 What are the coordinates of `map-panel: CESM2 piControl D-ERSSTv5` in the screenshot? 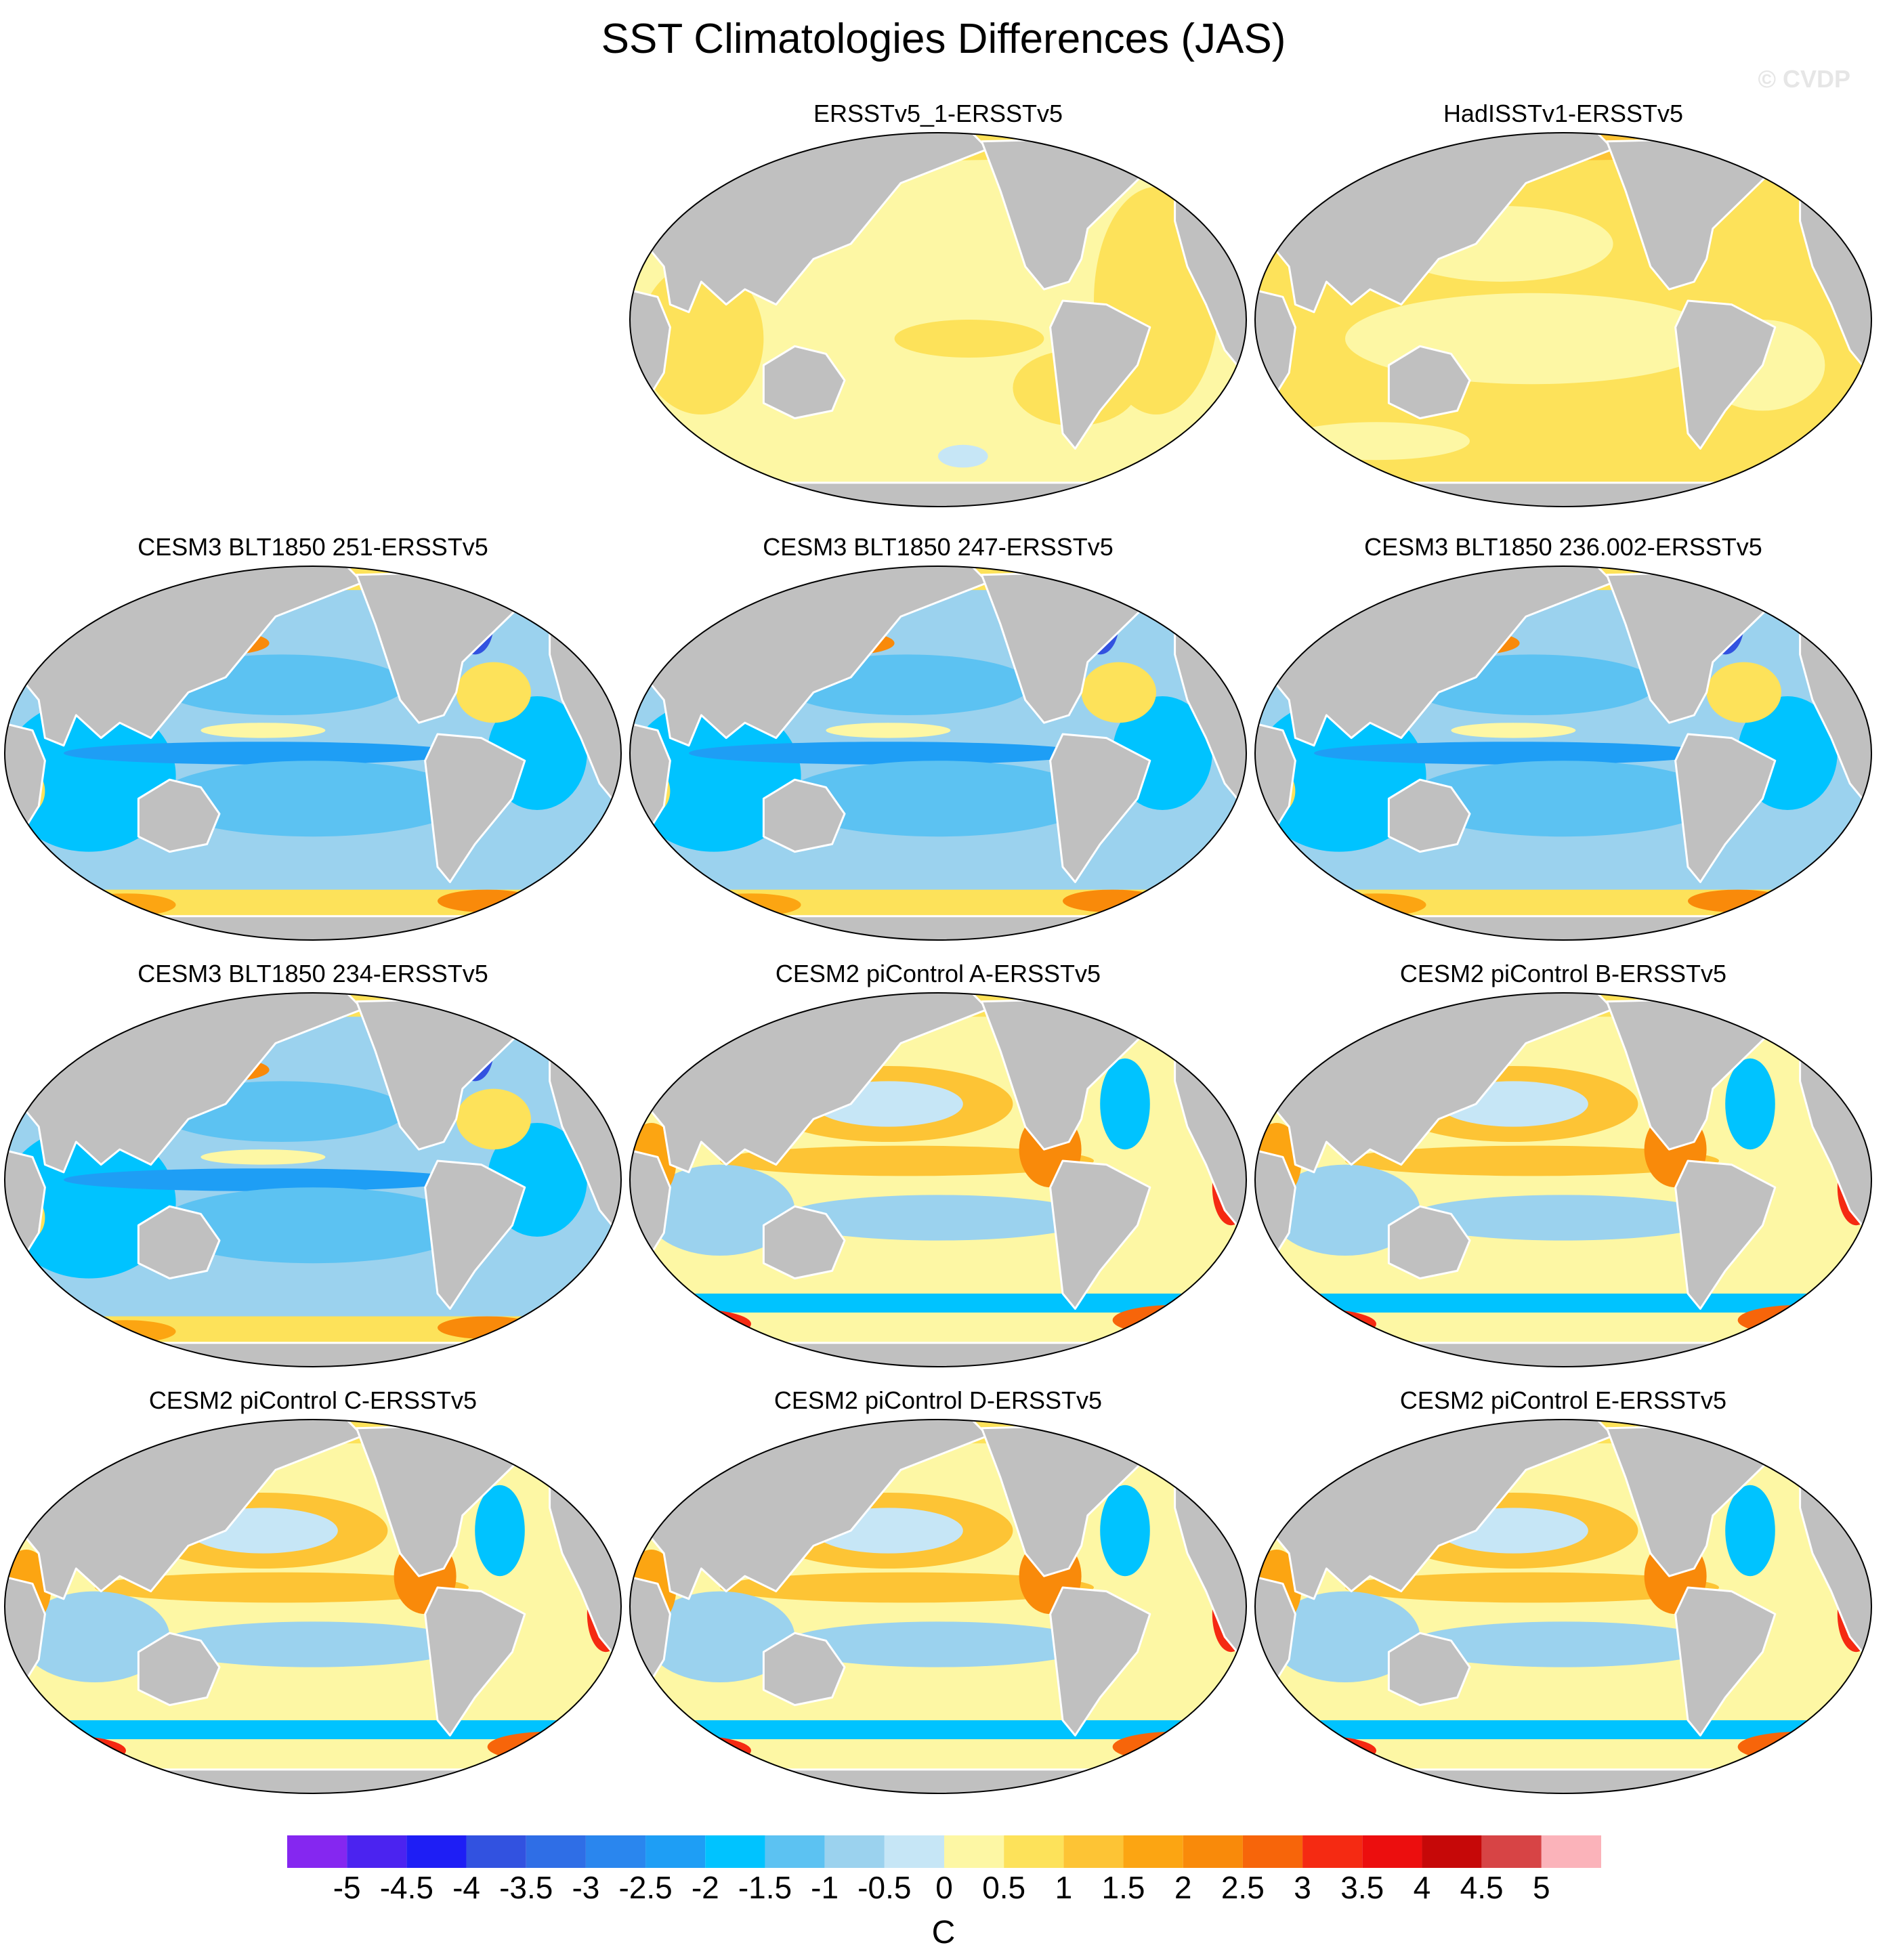 It's located at (939, 1597).